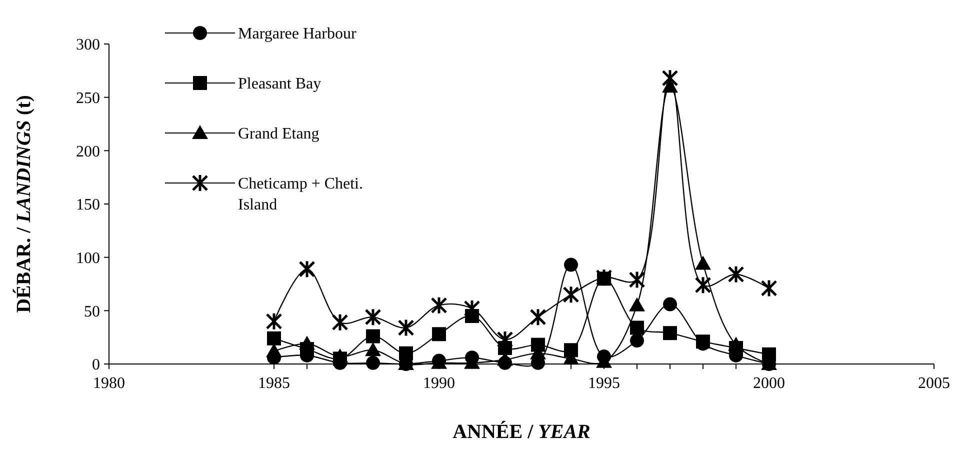 The image size is (979, 451). I want to click on x-tick-label: 2005, so click(934, 383).